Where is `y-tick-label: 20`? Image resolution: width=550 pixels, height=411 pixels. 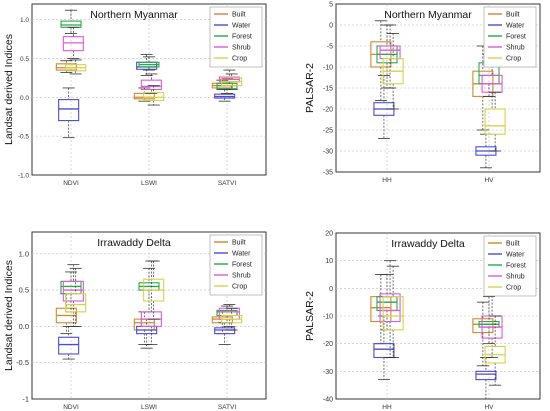
y-tick-label: 20 is located at coordinates (329, 234).